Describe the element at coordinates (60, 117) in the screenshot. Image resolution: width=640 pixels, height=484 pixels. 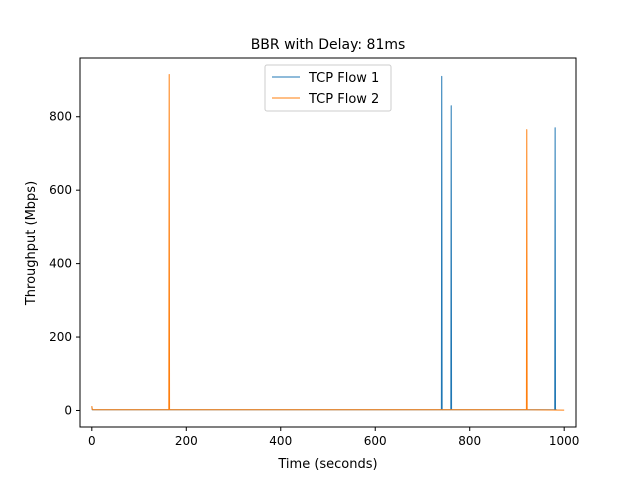
I see `y-tick-label: 800` at that location.